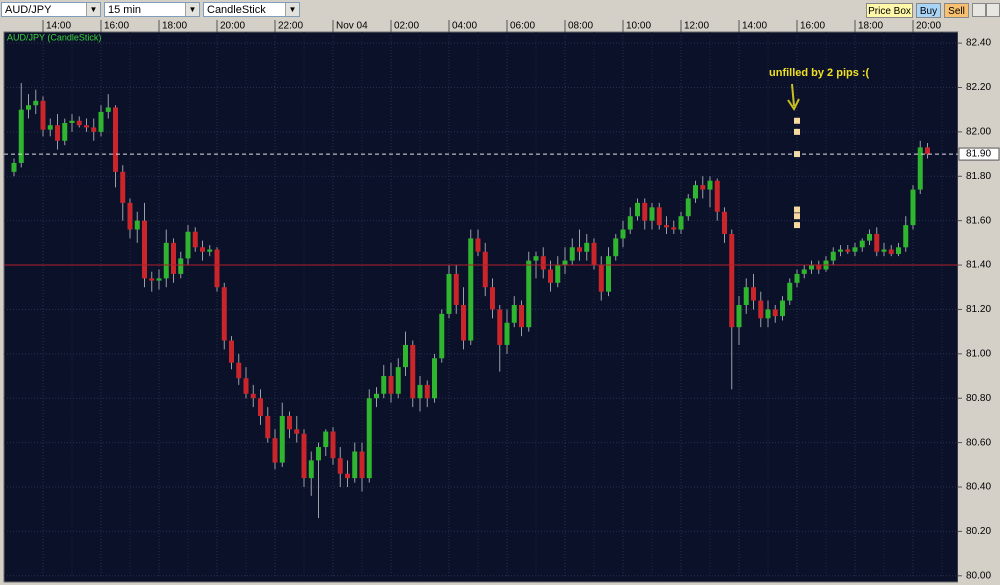 Image resolution: width=1000 pixels, height=585 pixels. What do you see at coordinates (125, 10) in the screenshot?
I see `interval: 15 min` at bounding box center [125, 10].